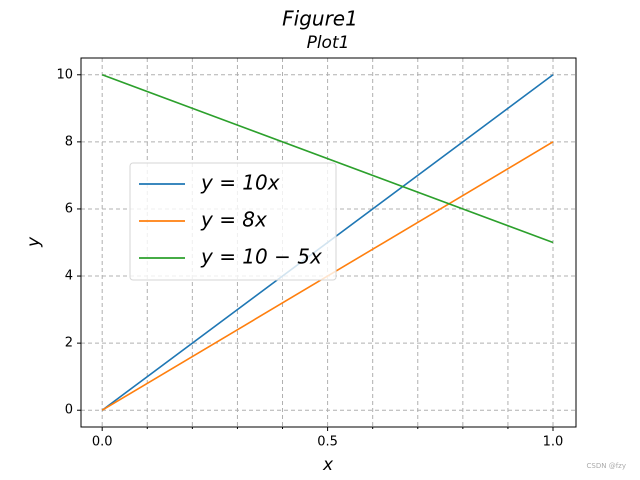  What do you see at coordinates (320, 19) in the screenshot?
I see `suptitle: Figure1` at bounding box center [320, 19].